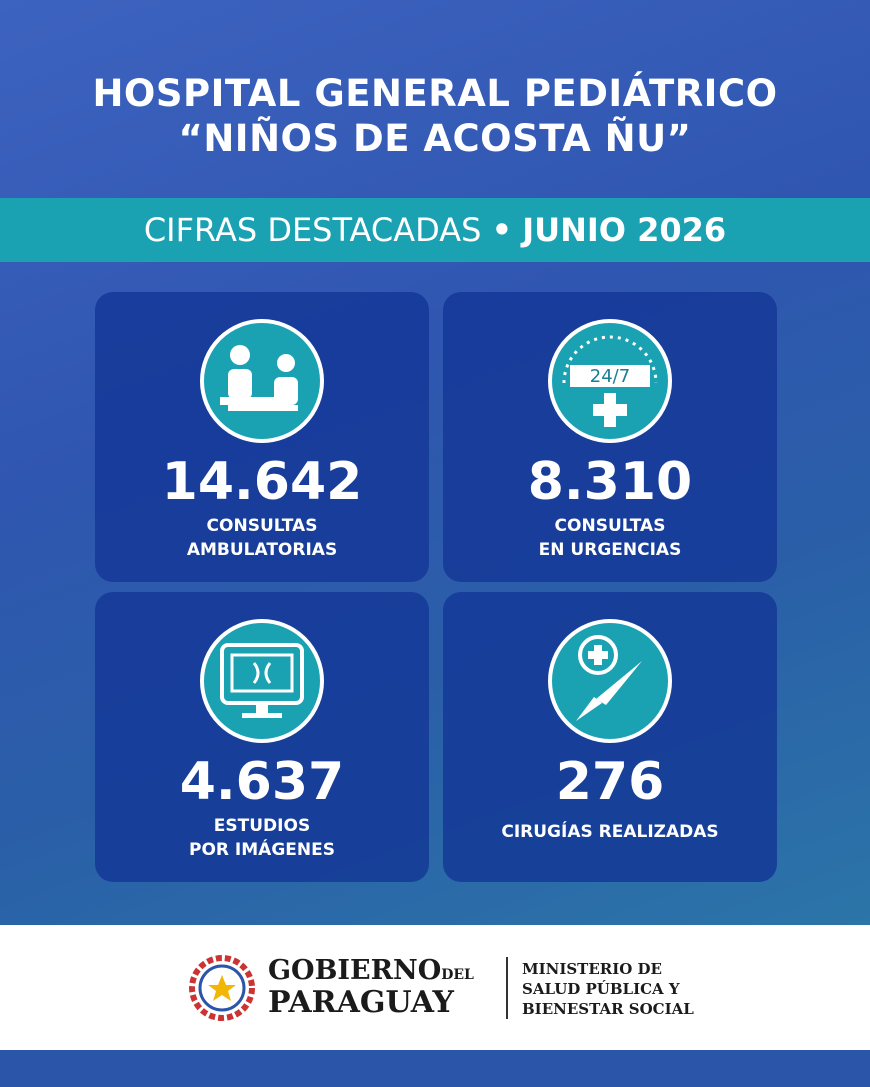 The height and width of the screenshot is (1087, 870). Describe the element at coordinates (610, 482) in the screenshot. I see `stat-value: 8.310` at that location.